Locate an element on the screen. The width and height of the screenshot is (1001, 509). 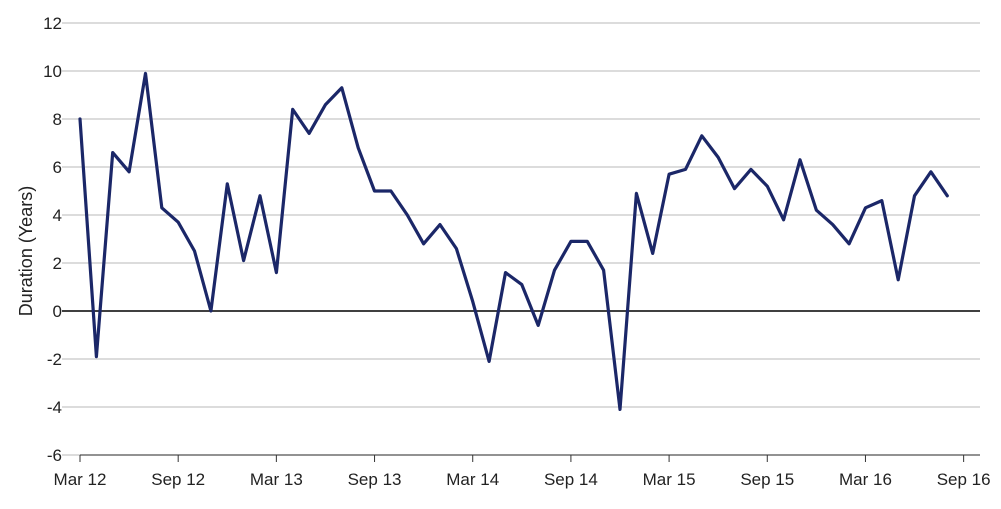
x-tick-label: Sep 15 is located at coordinates (767, 479).